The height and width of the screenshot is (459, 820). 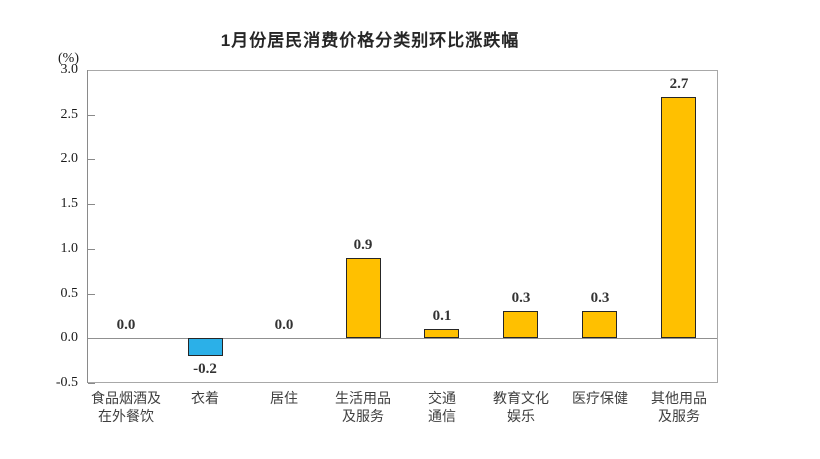 What do you see at coordinates (69, 248) in the screenshot?
I see `y-tick-label: 1.0` at bounding box center [69, 248].